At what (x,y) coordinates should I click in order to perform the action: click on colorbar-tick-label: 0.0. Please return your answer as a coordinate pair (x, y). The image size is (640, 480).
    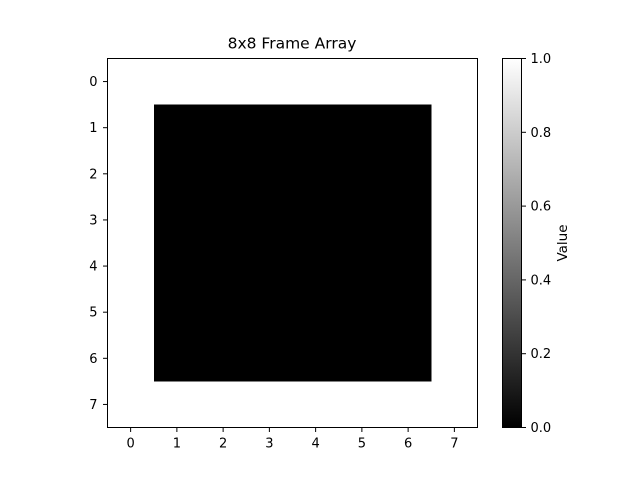
    Looking at the image, I should click on (541, 428).